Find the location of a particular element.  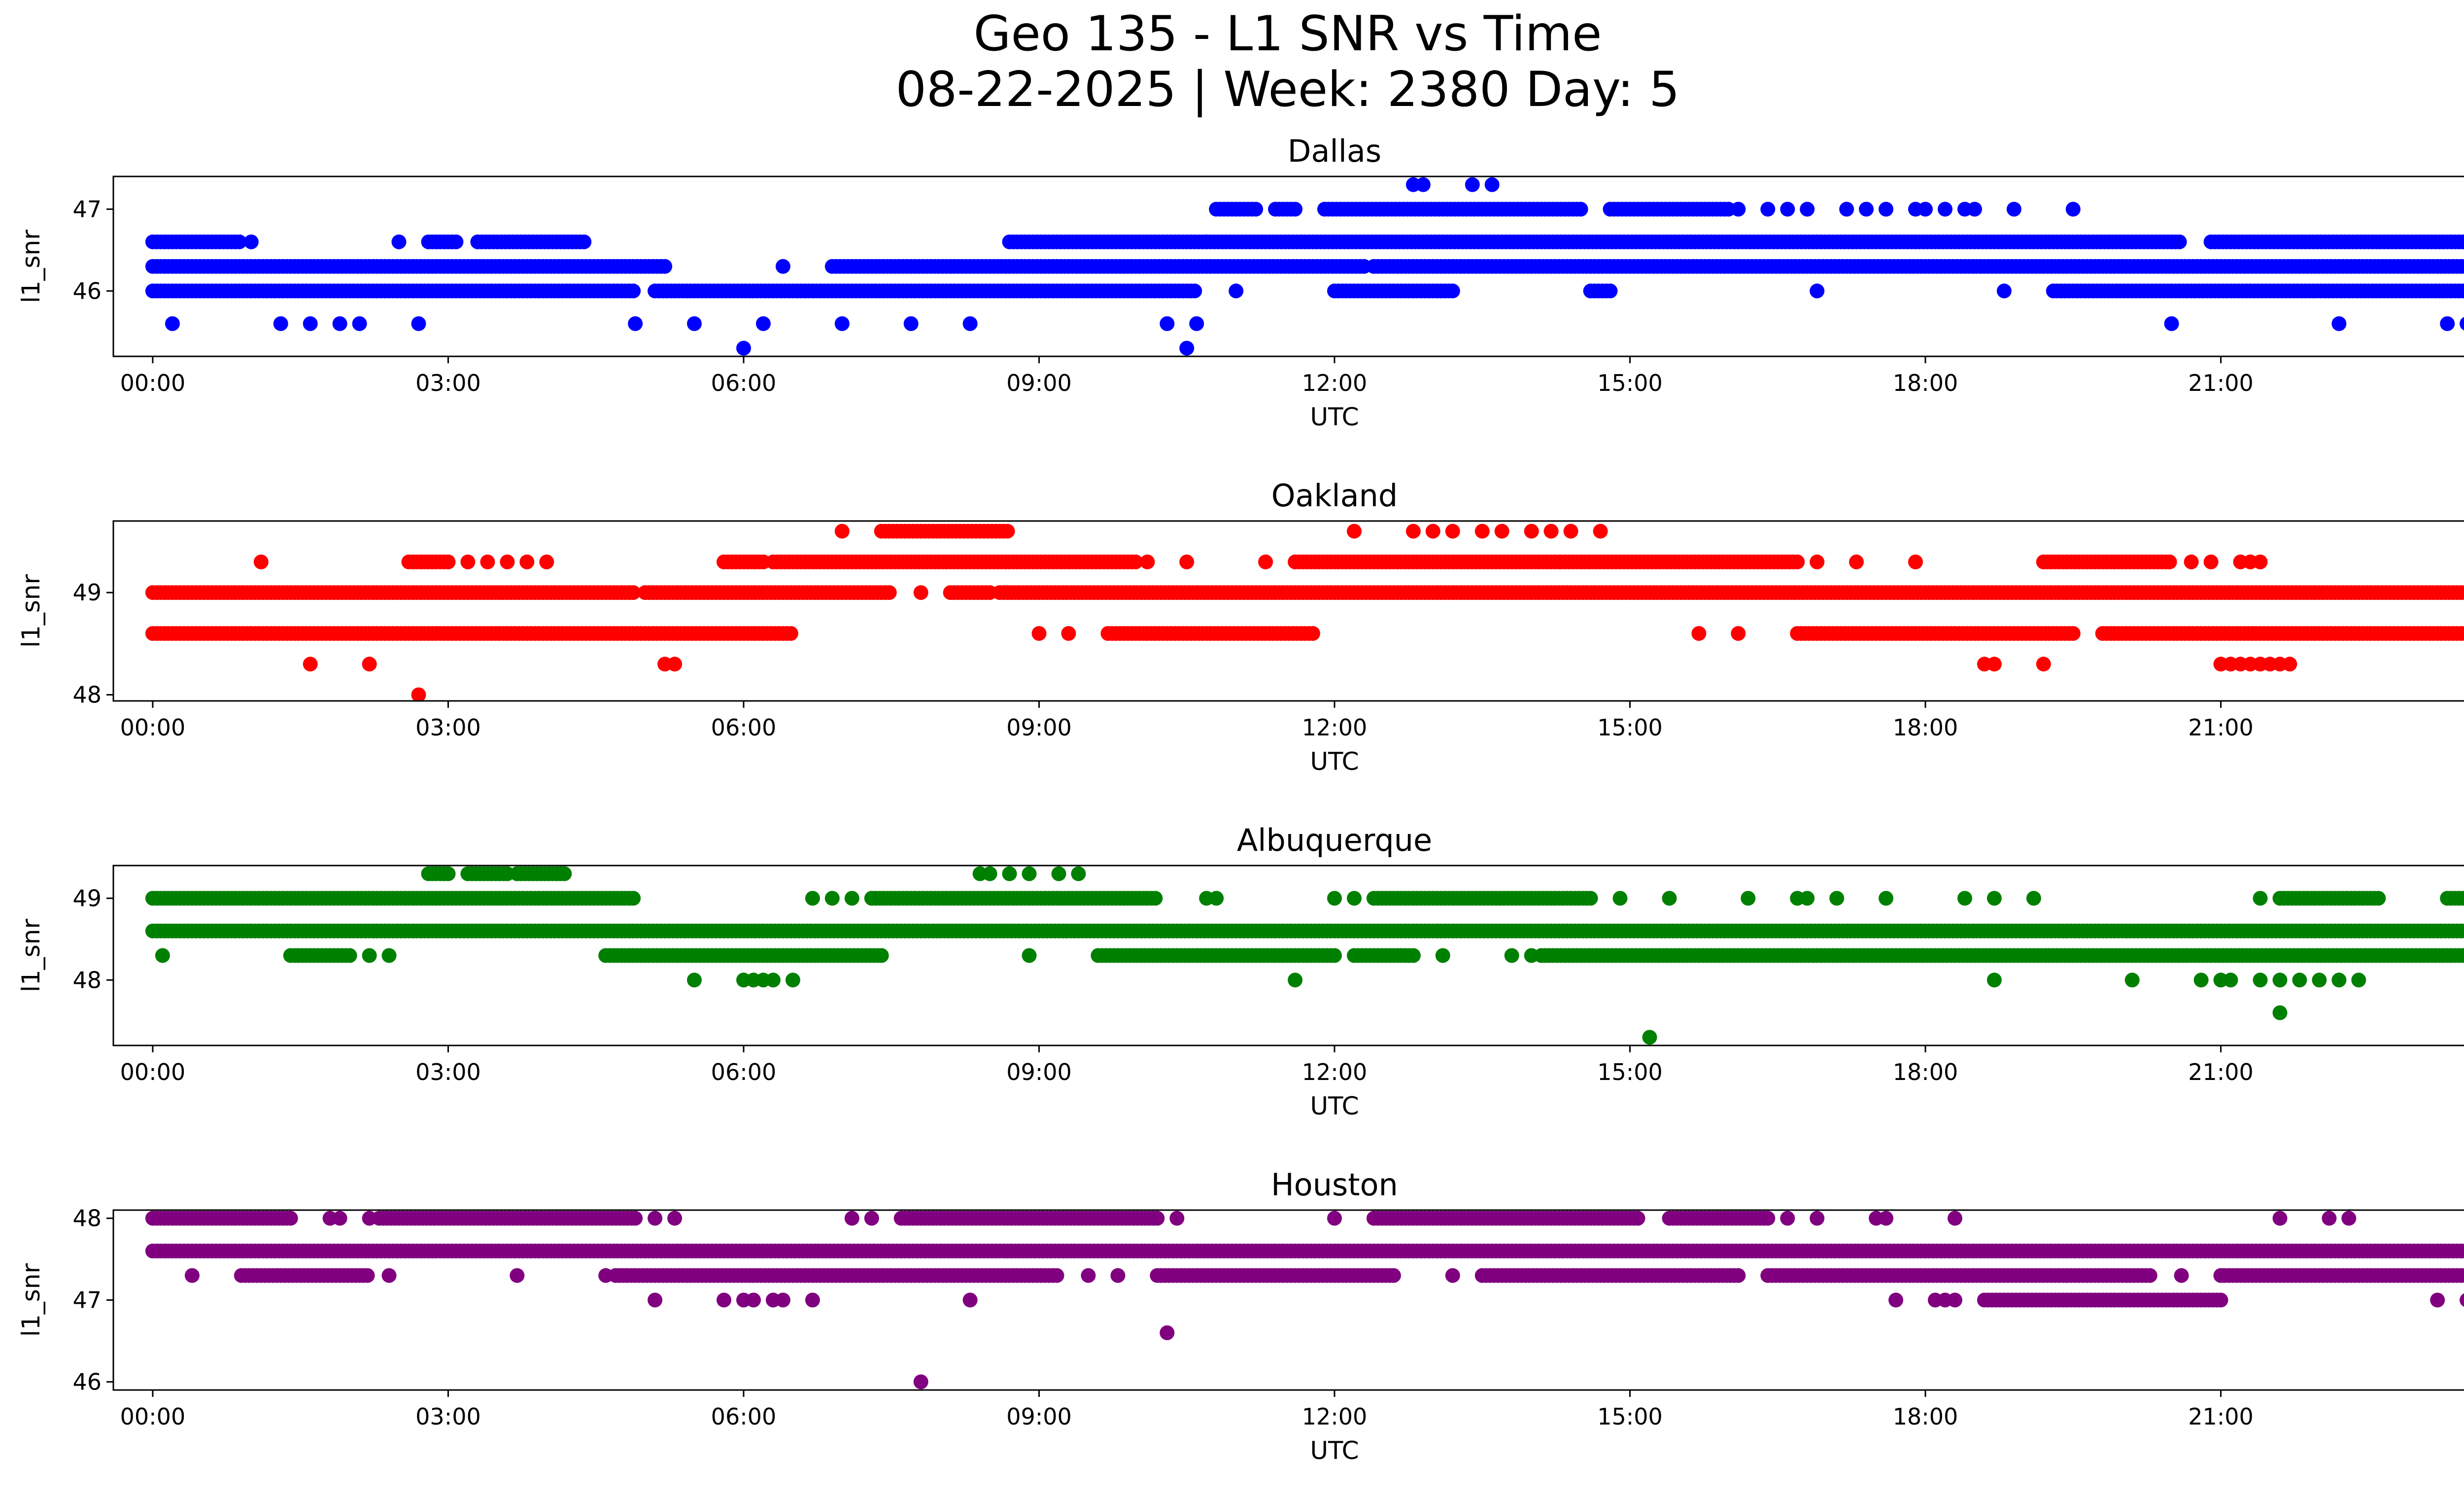

x-tick-label: 06:00 is located at coordinates (744, 1072).